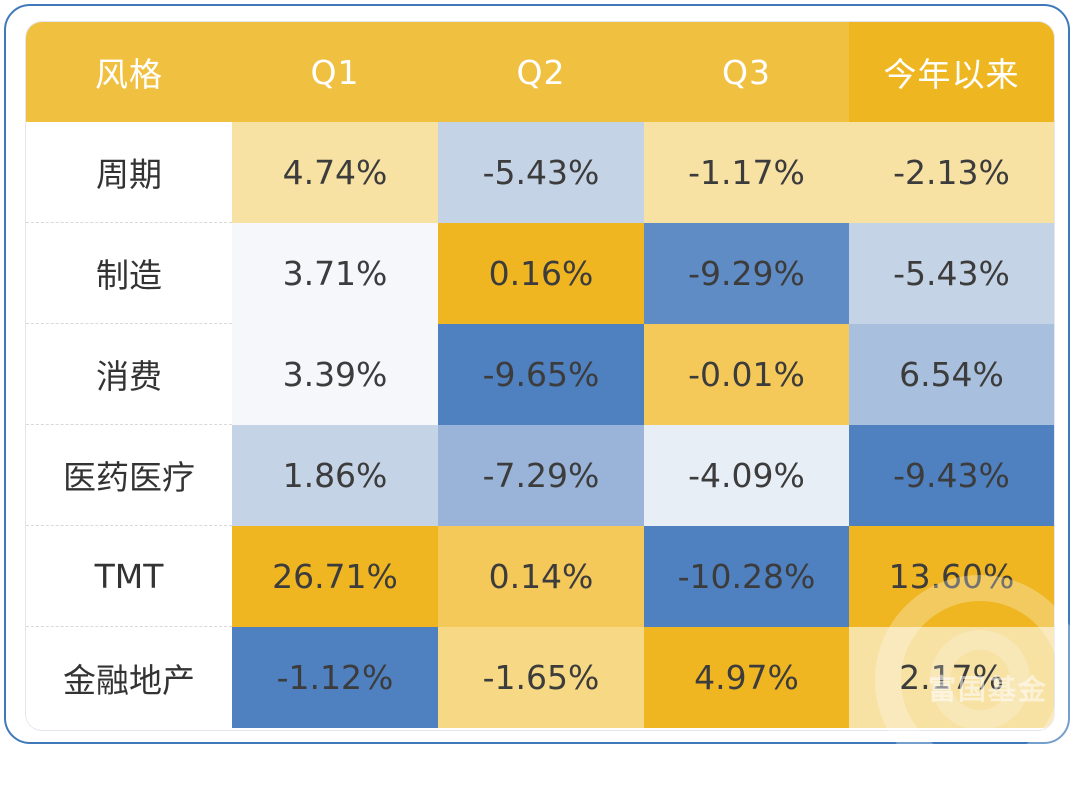 The height and width of the screenshot is (800, 1080). What do you see at coordinates (335, 72) in the screenshot?
I see `header-q1: Q1` at bounding box center [335, 72].